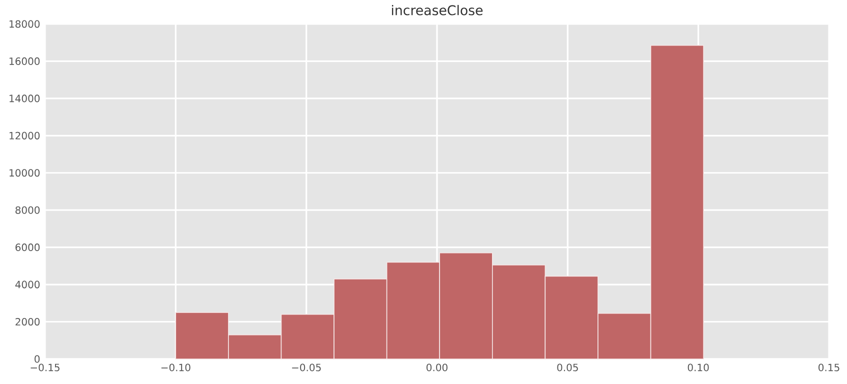 This screenshot has width=847, height=384. Describe the element at coordinates (28, 322) in the screenshot. I see `y-tick-label: 2000` at that location.